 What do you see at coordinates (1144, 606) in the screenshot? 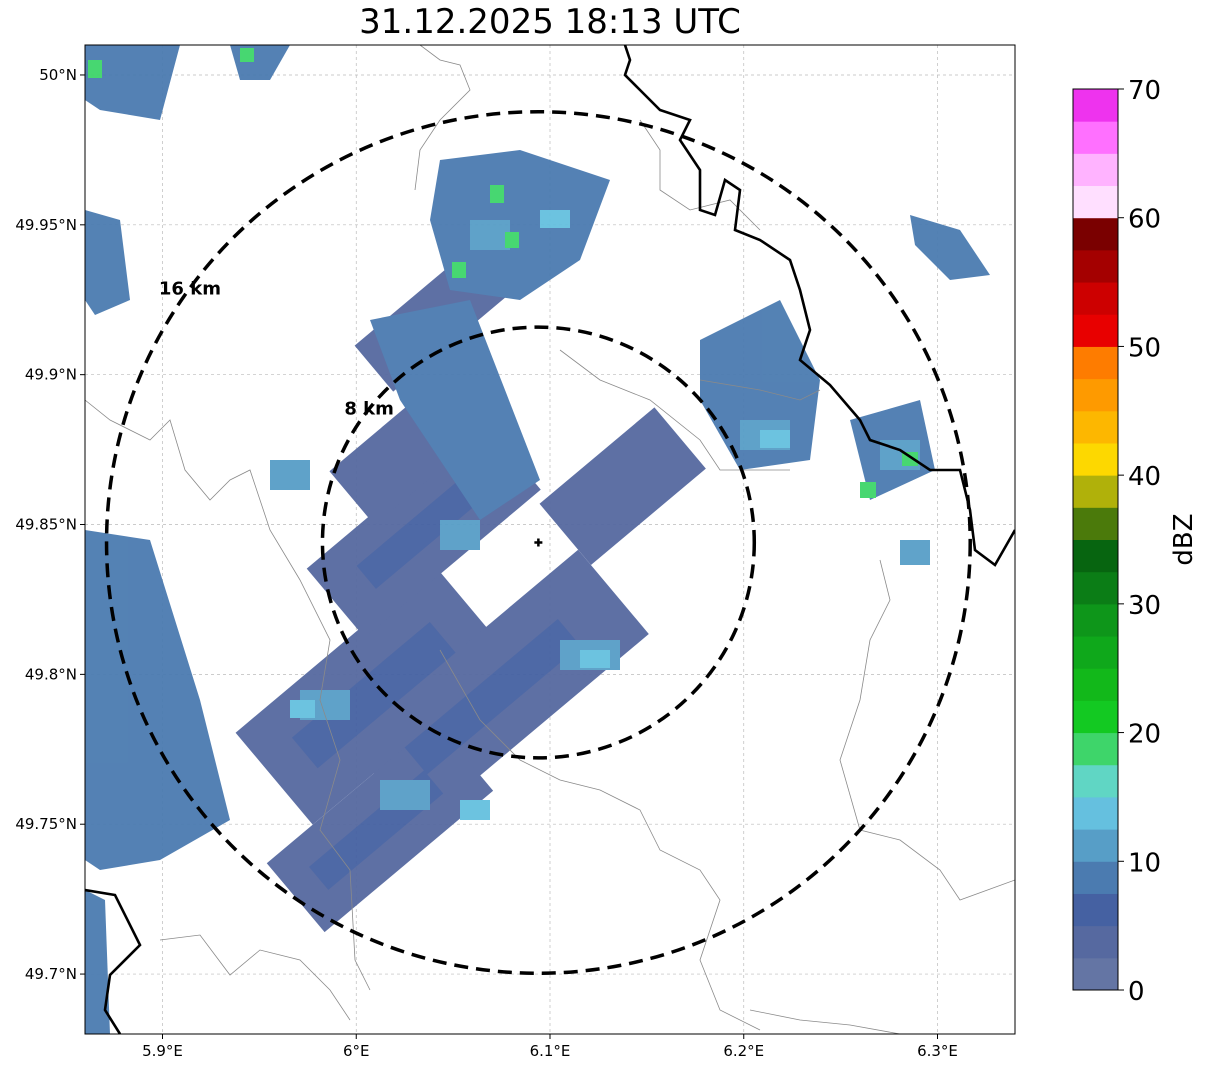
I see `colorbar-tick-label: 30` at bounding box center [1144, 606].